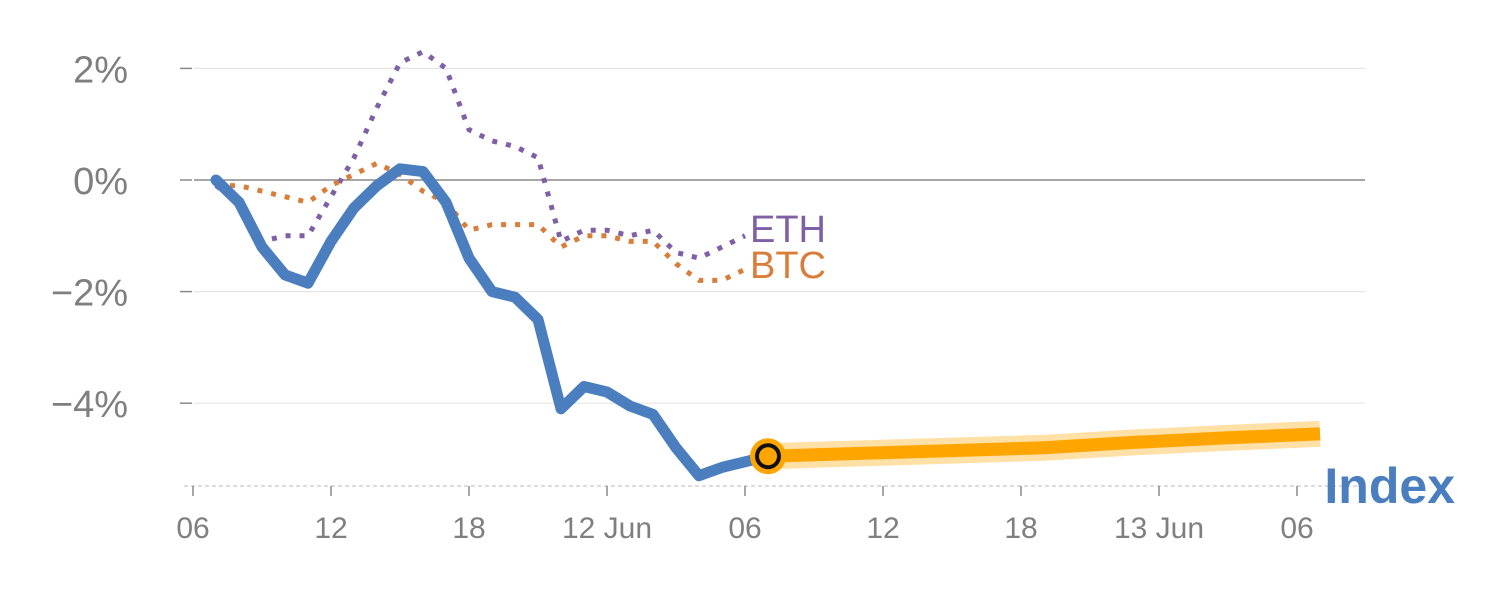 The height and width of the screenshot is (600, 1500). What do you see at coordinates (607, 528) in the screenshot?
I see `x-tick-label: 12 Jun` at bounding box center [607, 528].